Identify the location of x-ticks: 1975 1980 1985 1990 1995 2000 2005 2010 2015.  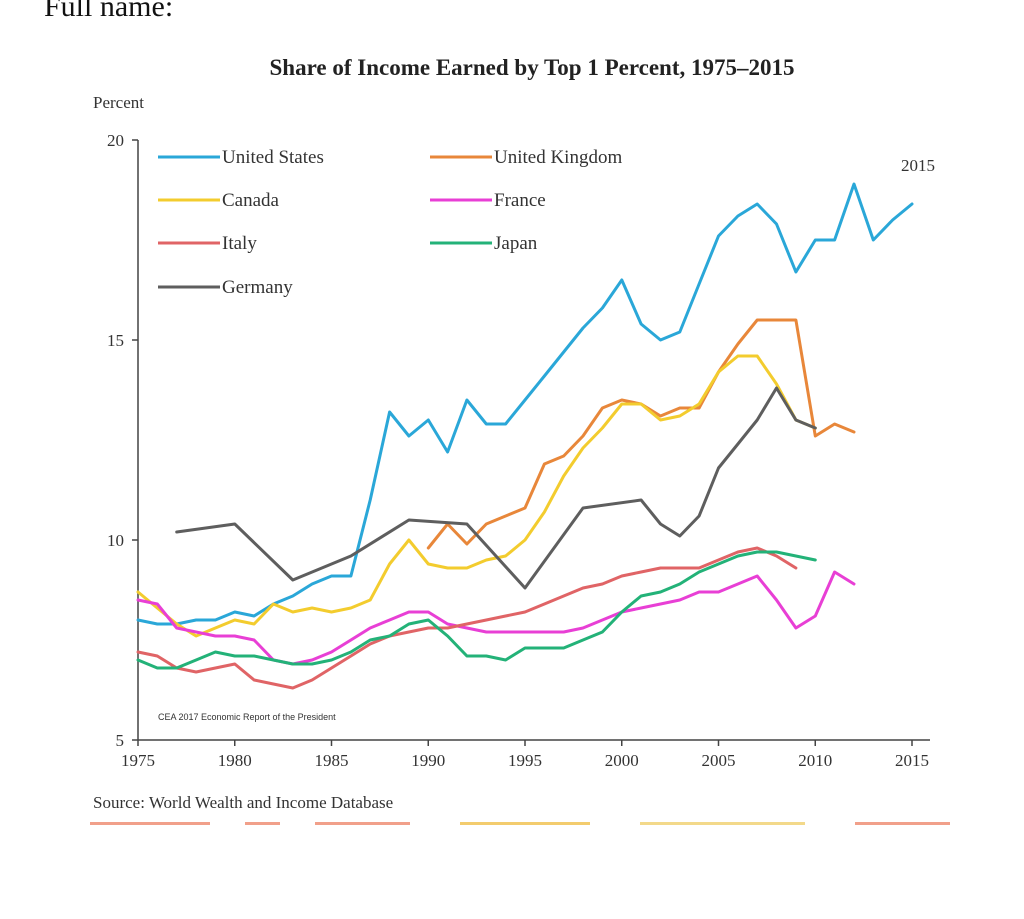
(525, 755).